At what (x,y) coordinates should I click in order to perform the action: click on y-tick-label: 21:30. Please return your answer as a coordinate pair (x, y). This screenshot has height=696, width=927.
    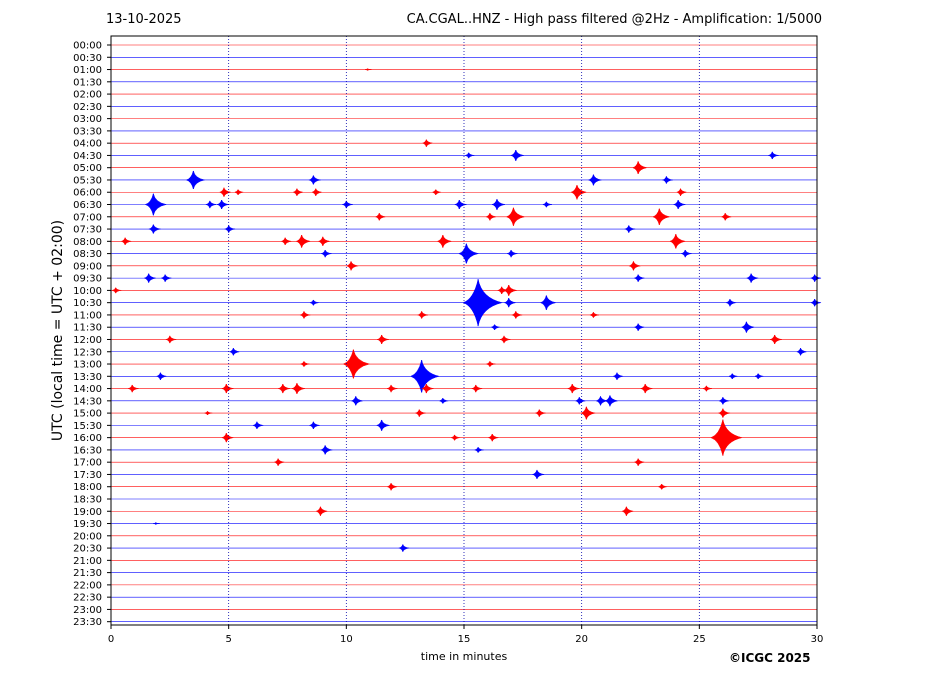
    Looking at the image, I should click on (87, 573).